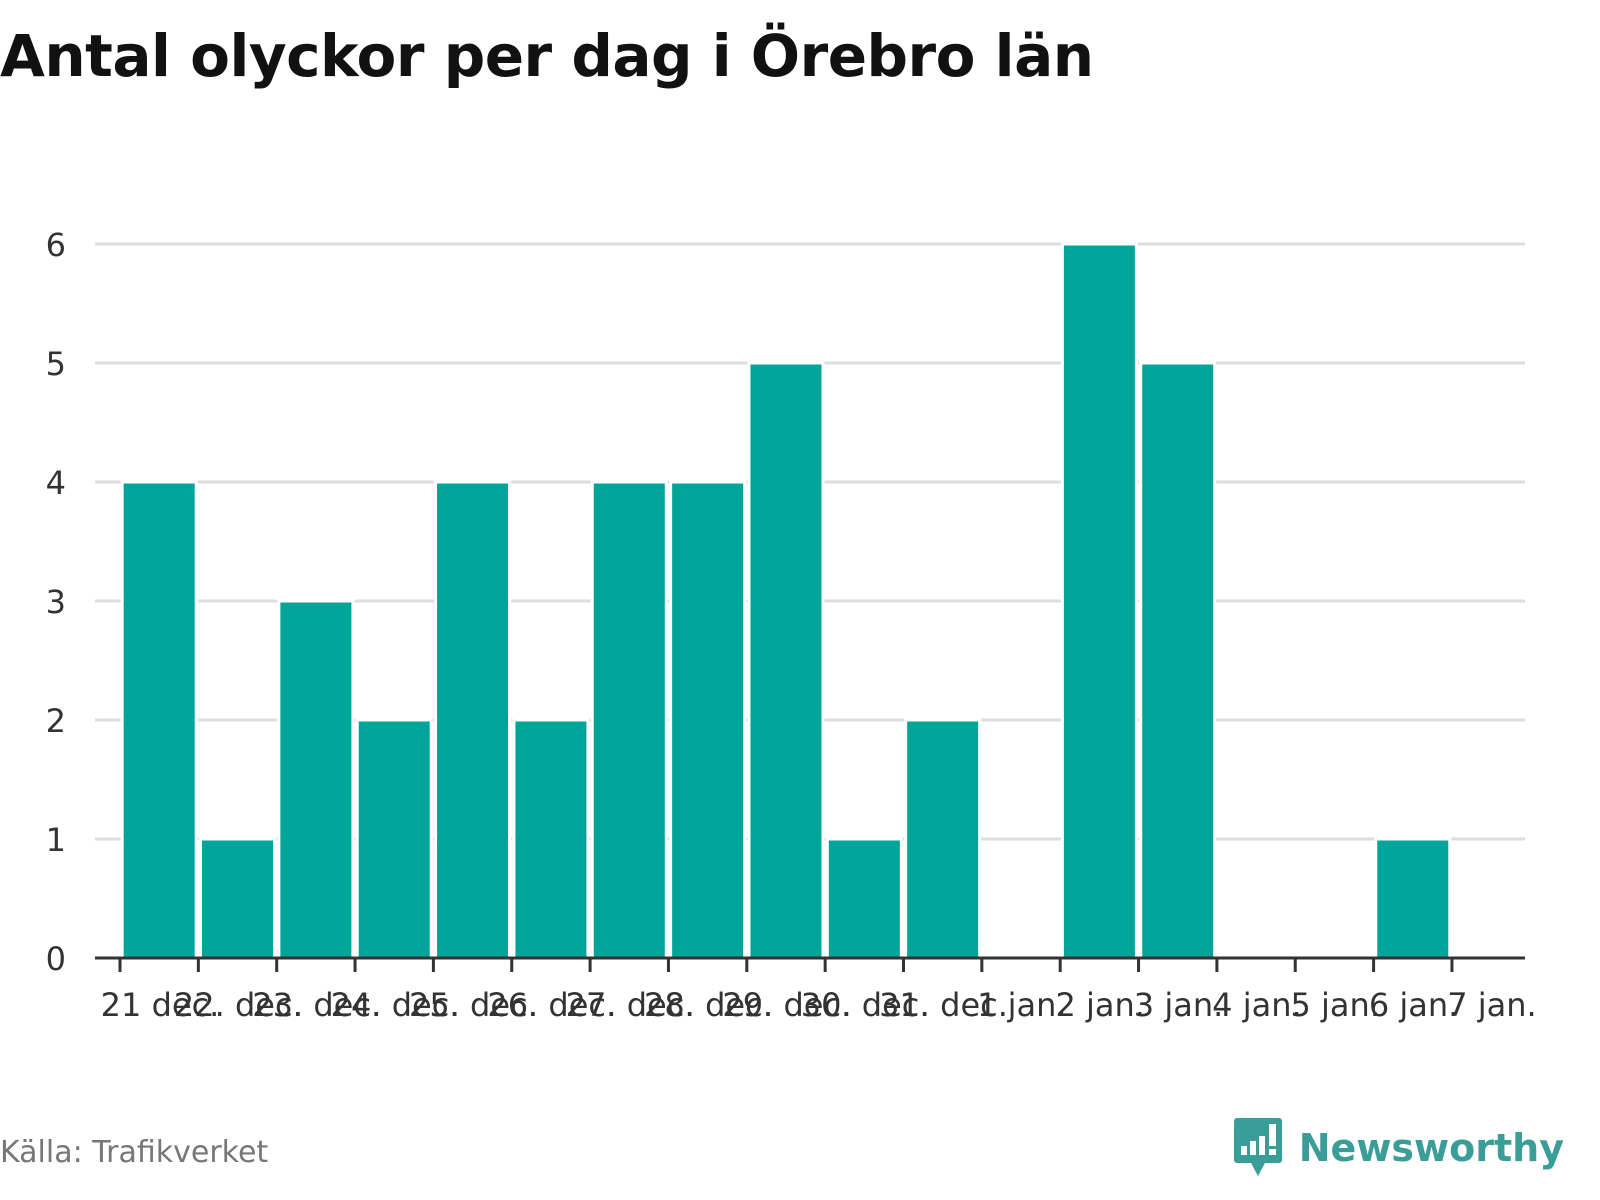 The width and height of the screenshot is (1600, 1200). I want to click on y-tick-label: 6, so click(56, 245).